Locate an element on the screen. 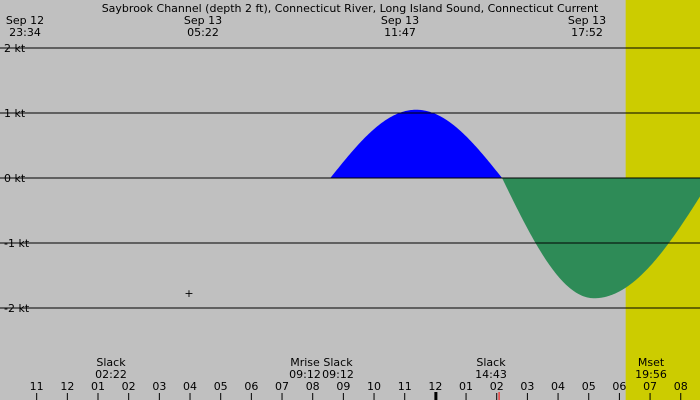 The height and width of the screenshot is (400, 700). slack-time: 09:12 is located at coordinates (338, 374).